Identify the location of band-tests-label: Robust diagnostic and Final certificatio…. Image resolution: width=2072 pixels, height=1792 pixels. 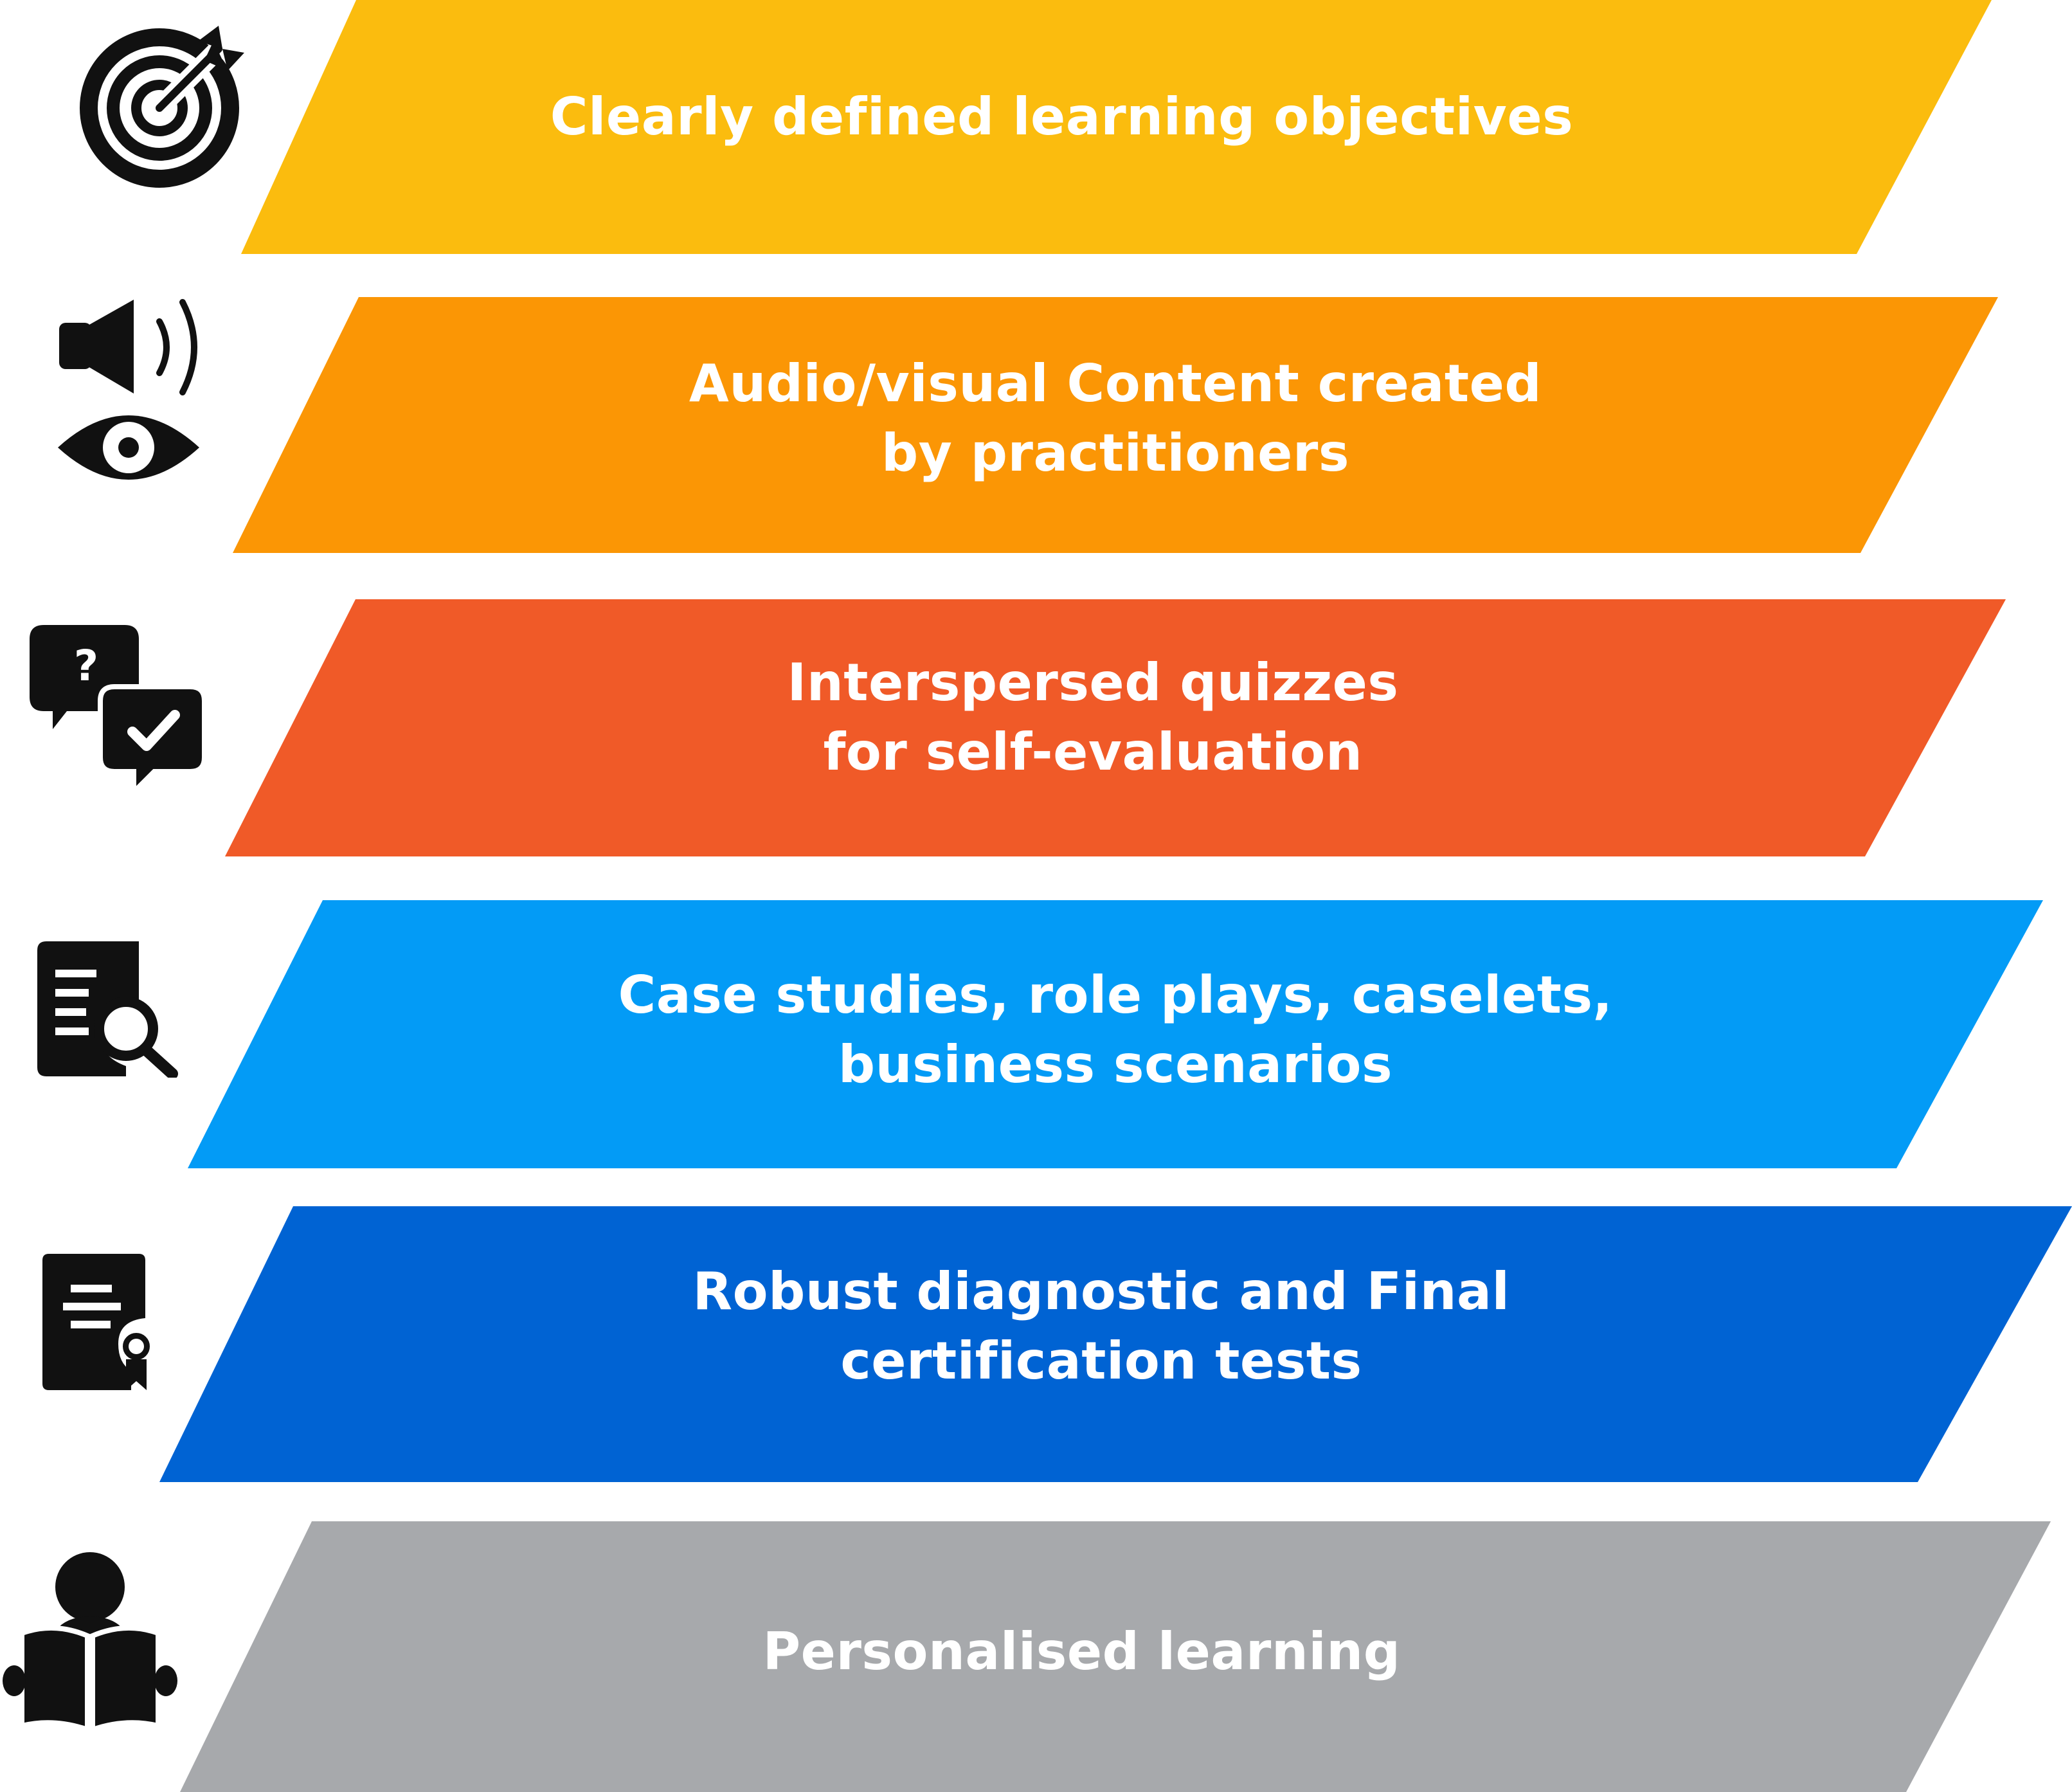
(1101, 1326).